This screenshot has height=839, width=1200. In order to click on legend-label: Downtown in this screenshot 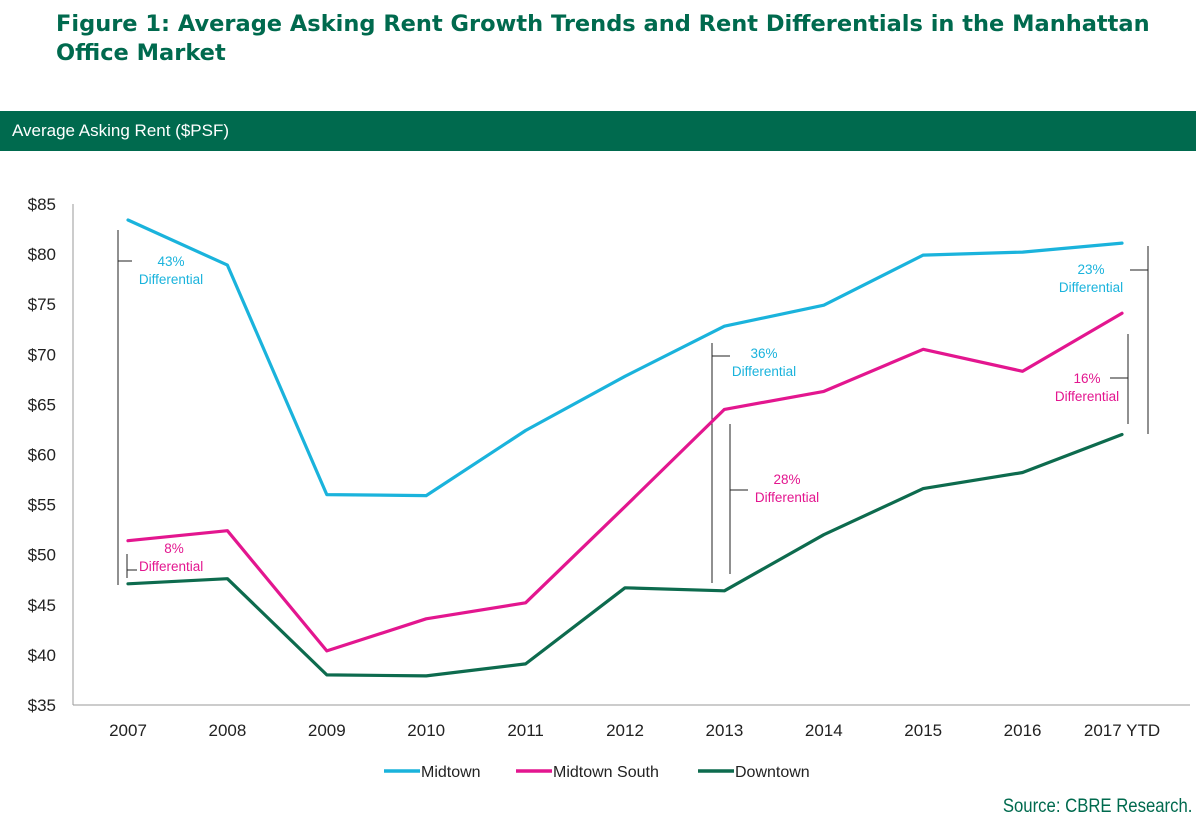, I will do `click(772, 772)`.